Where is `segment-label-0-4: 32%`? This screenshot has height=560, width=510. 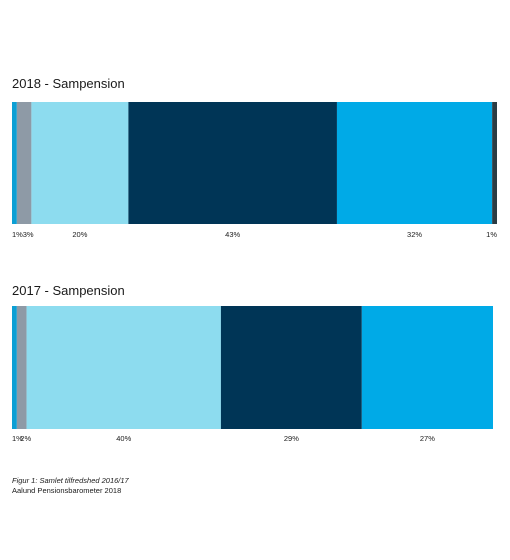
segment-label-0-4: 32% is located at coordinates (414, 234).